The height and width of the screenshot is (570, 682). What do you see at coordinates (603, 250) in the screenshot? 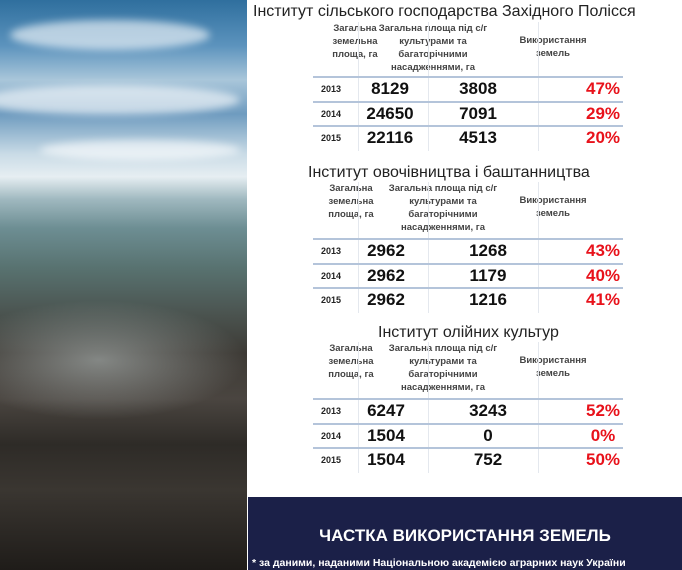
I see `usage-percent: 43%` at bounding box center [603, 250].